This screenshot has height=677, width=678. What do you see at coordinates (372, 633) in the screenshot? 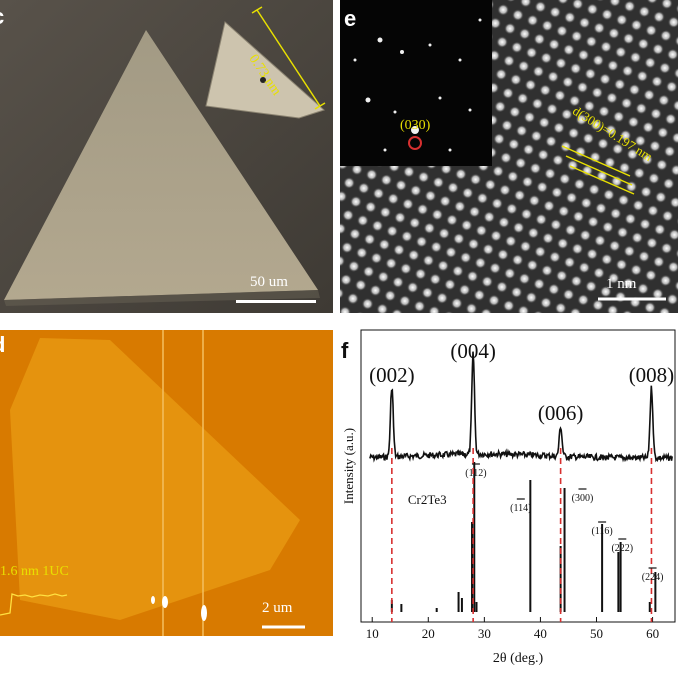
I see `x-tick-label: 10` at bounding box center [372, 633].